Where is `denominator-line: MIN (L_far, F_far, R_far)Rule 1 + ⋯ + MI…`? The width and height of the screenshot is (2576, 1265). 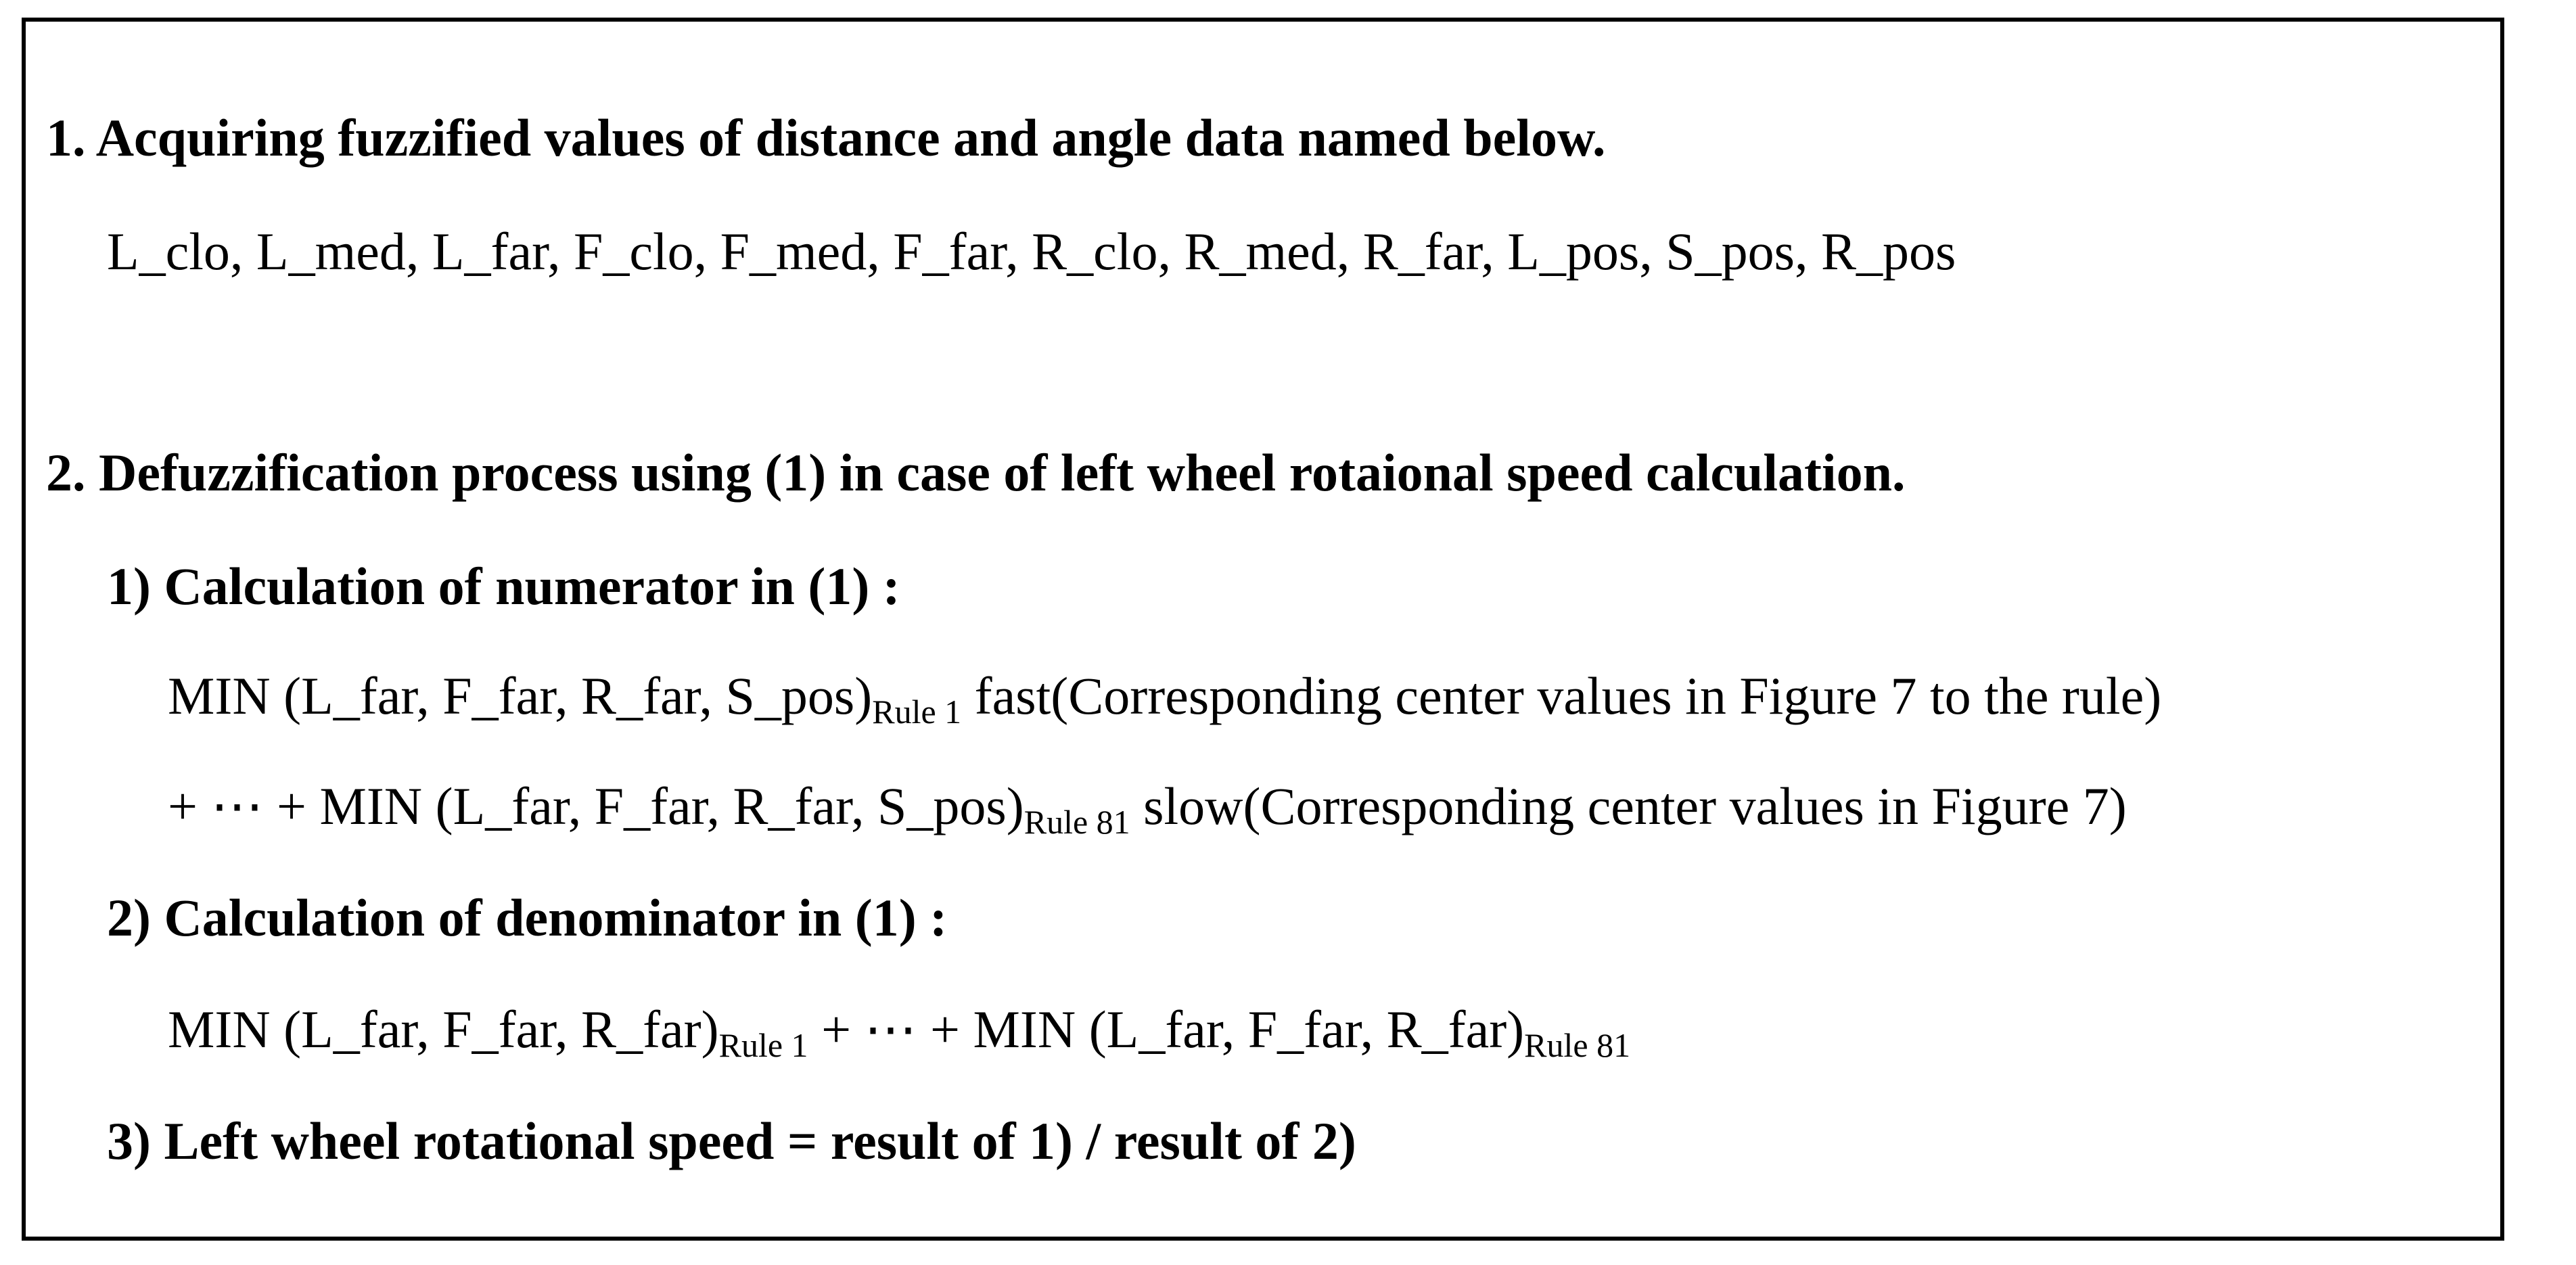 denominator-line: MIN (L_far, F_far, R_far)Rule 1 + ⋯ + MI… is located at coordinates (899, 1031).